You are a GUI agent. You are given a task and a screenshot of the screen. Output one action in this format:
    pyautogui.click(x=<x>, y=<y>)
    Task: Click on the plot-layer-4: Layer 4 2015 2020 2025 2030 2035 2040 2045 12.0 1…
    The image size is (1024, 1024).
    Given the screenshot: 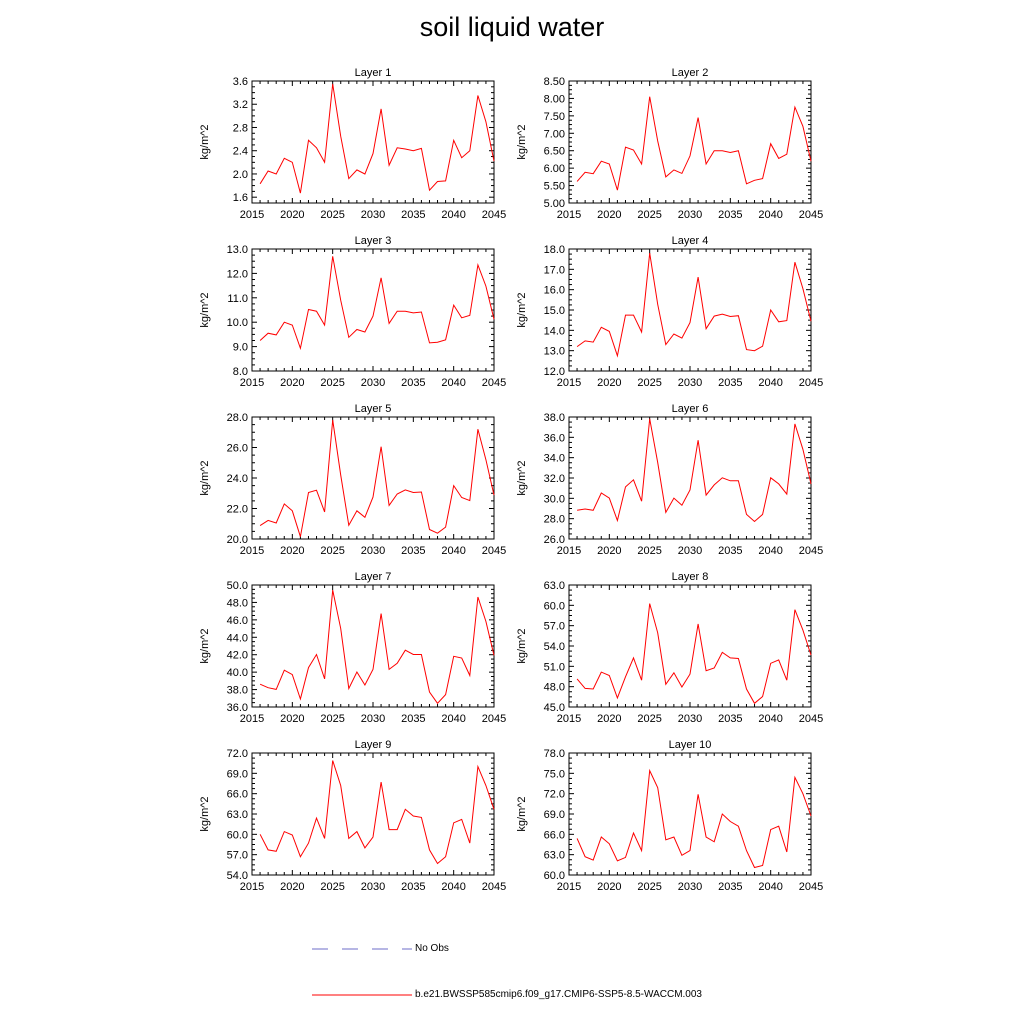 What is the action you would take?
    pyautogui.click(x=669, y=312)
    